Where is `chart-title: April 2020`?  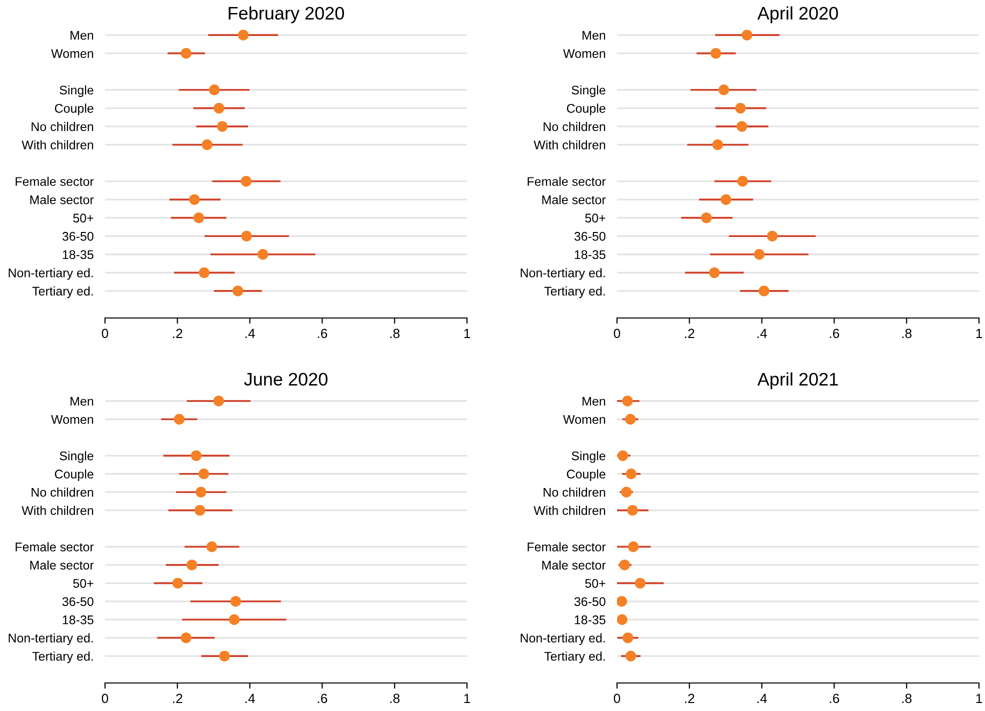
chart-title: April 2020 is located at coordinates (797, 15).